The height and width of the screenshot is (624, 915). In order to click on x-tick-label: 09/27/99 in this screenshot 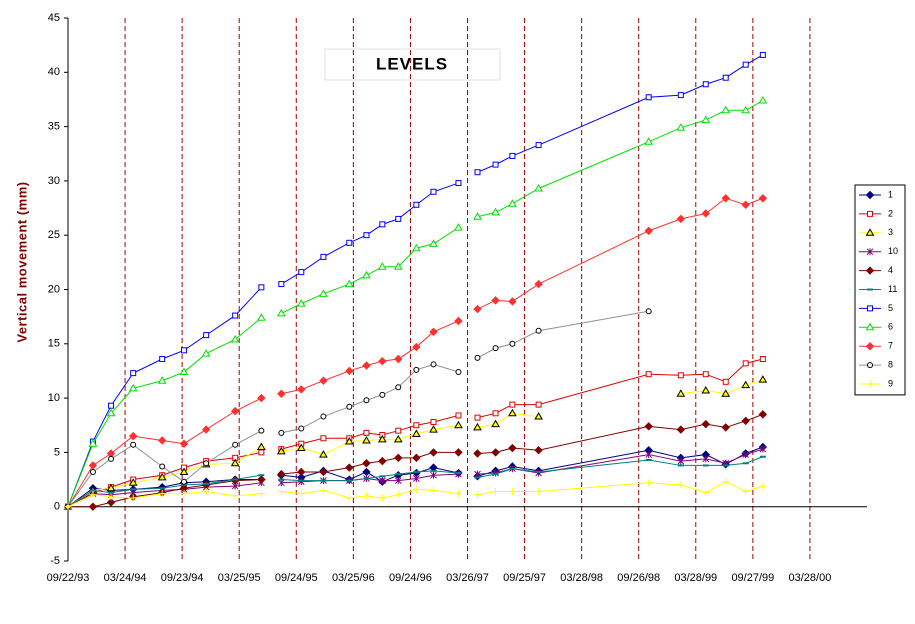, I will do `click(752, 578)`.